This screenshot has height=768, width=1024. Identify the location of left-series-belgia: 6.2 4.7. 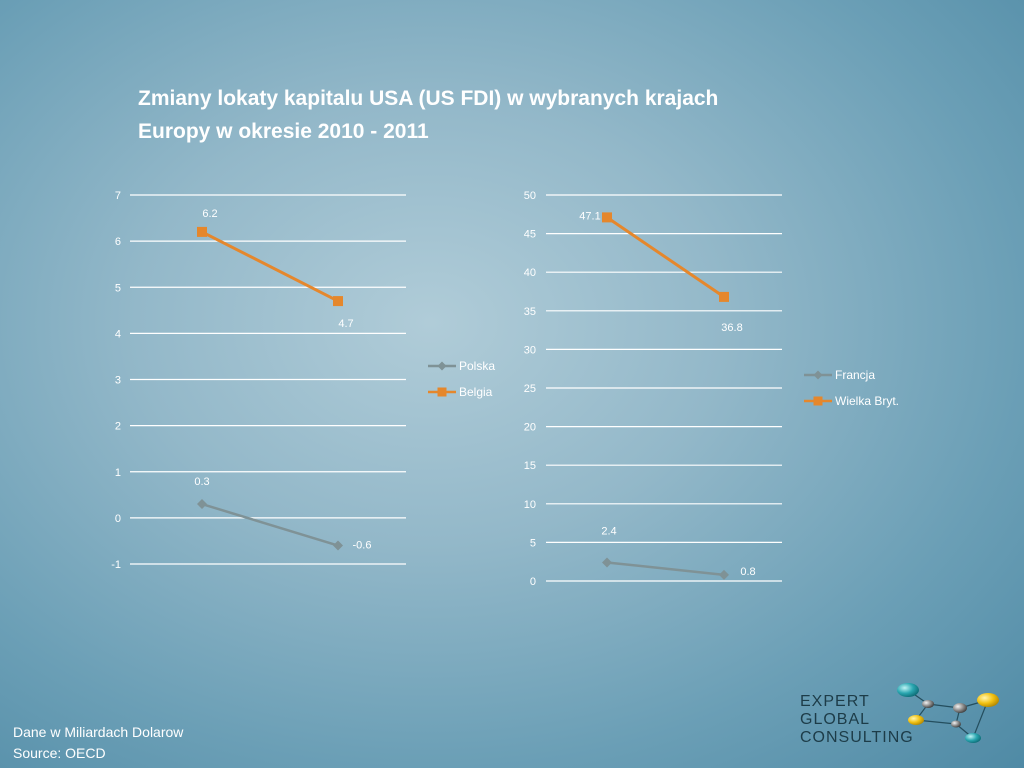
(275, 269).